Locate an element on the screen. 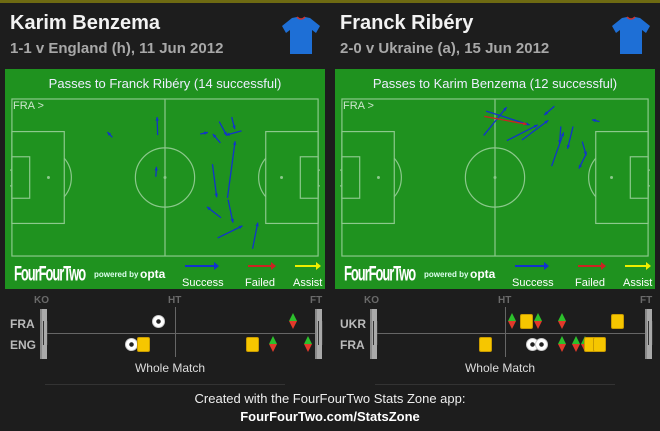 Image resolution: width=660 pixels, height=431 pixels. match-subtitle: 1-1 v England (h), 11 Jun 2012 is located at coordinates (117, 48).